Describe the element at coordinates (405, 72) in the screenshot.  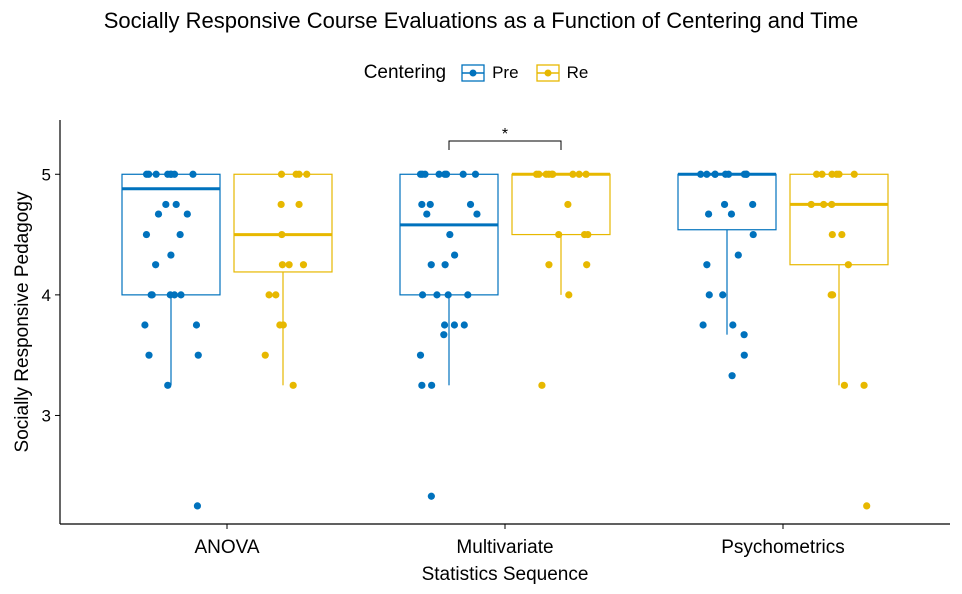
I see `legend-title: Centering` at that location.